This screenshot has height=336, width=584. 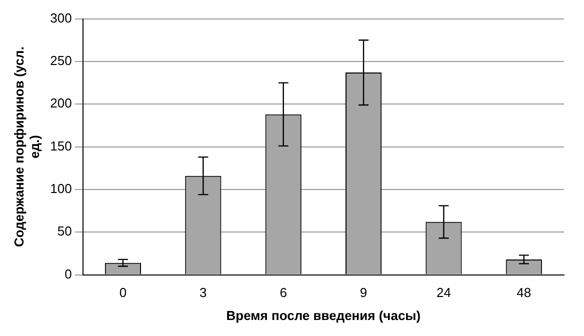 I want to click on x-tick-label: 9, so click(x=364, y=292).